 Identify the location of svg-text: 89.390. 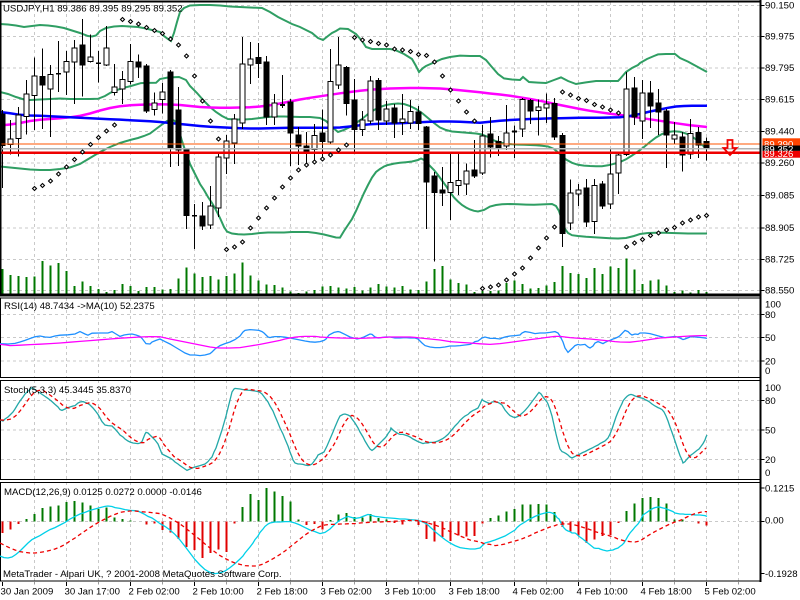
(778, 145).